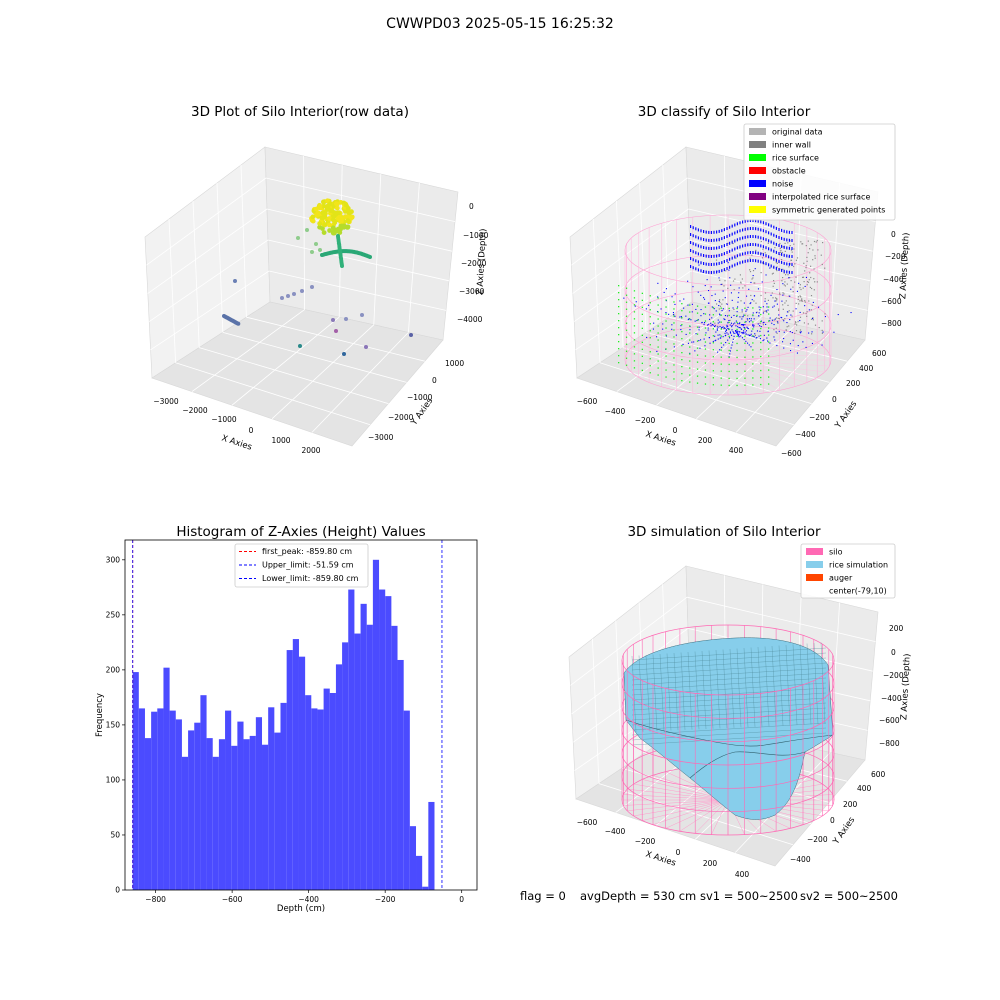  What do you see at coordinates (776, 366) in the screenshot?
I see `silo-line` at bounding box center [776, 366].